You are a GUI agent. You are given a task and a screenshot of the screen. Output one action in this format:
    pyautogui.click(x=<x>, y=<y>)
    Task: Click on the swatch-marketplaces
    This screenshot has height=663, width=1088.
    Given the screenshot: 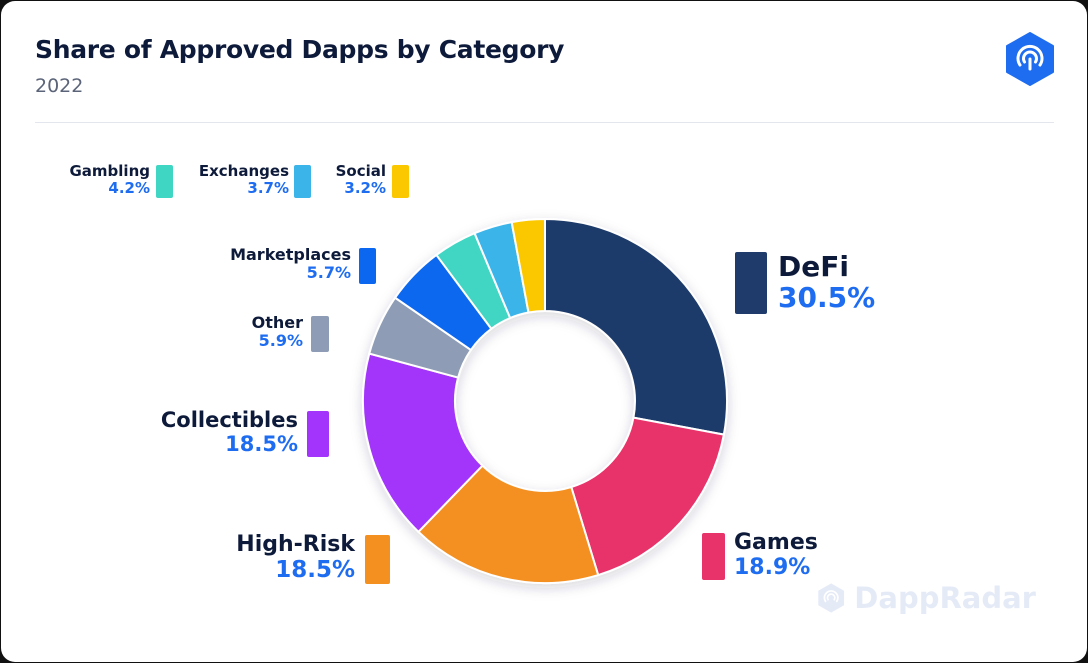 What is the action you would take?
    pyautogui.click(x=367, y=266)
    